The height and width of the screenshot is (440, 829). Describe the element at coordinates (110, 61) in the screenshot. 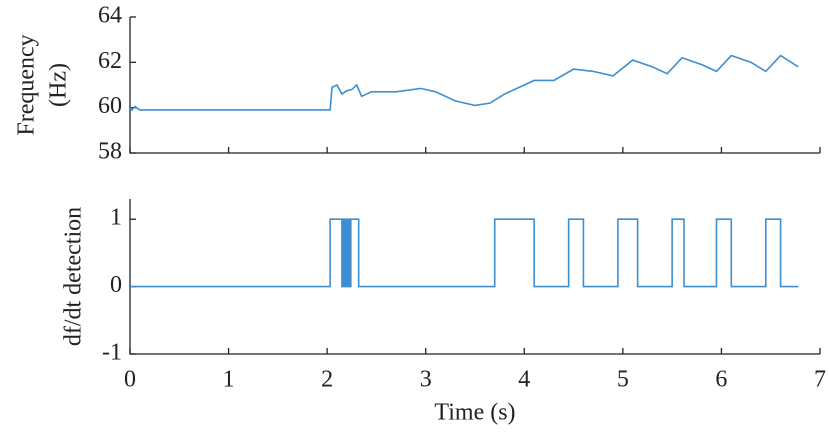

I see `y-tick-label: 62` at that location.